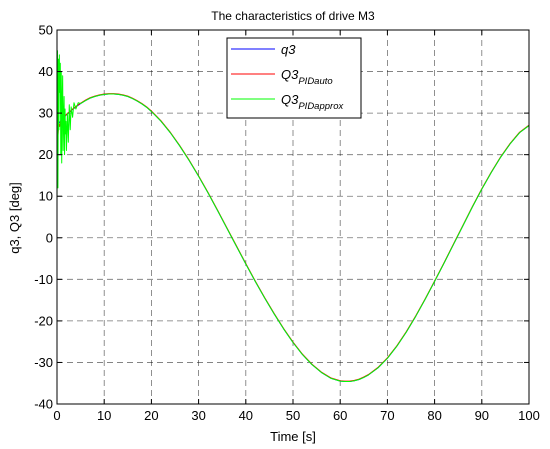 This screenshot has height=449, width=550. Describe the element at coordinates (56, 415) in the screenshot. I see `x-tick-label: 0` at that location.